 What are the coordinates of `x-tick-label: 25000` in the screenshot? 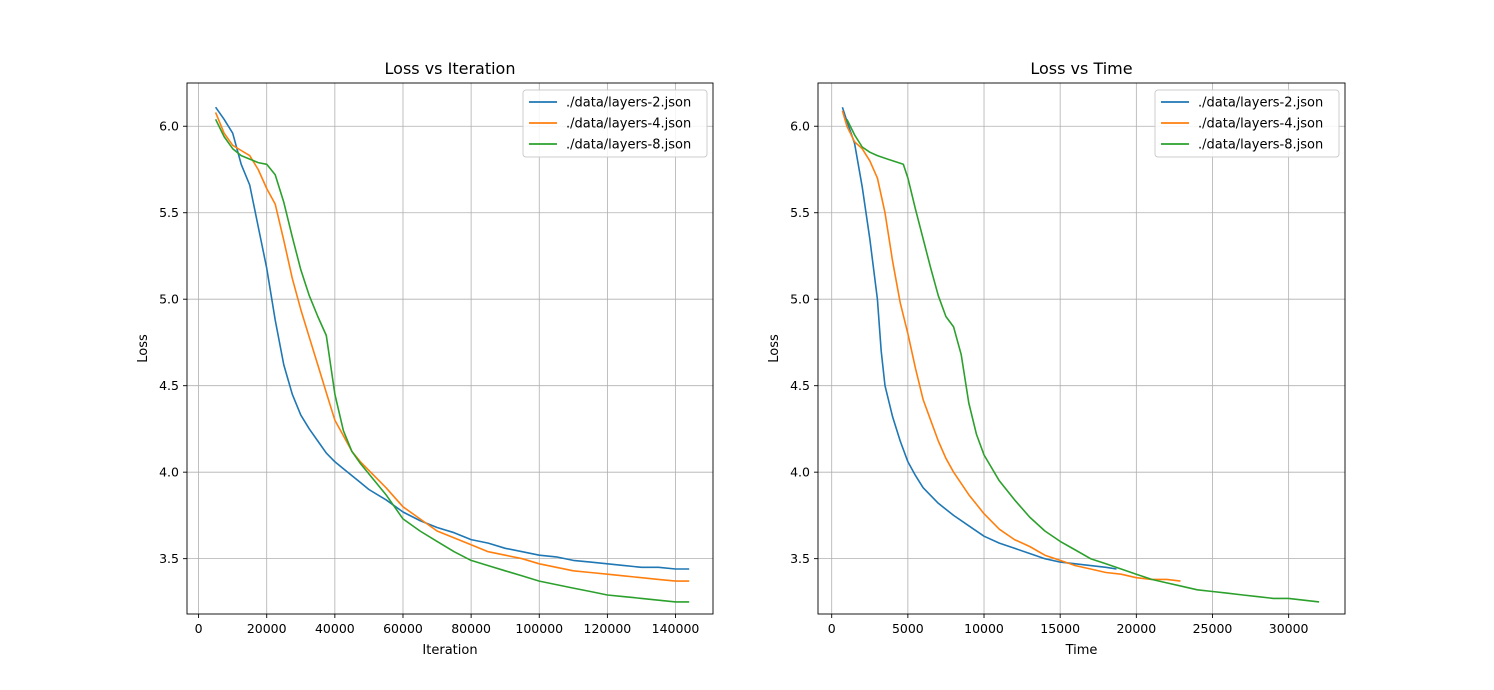 It's located at (1213, 628).